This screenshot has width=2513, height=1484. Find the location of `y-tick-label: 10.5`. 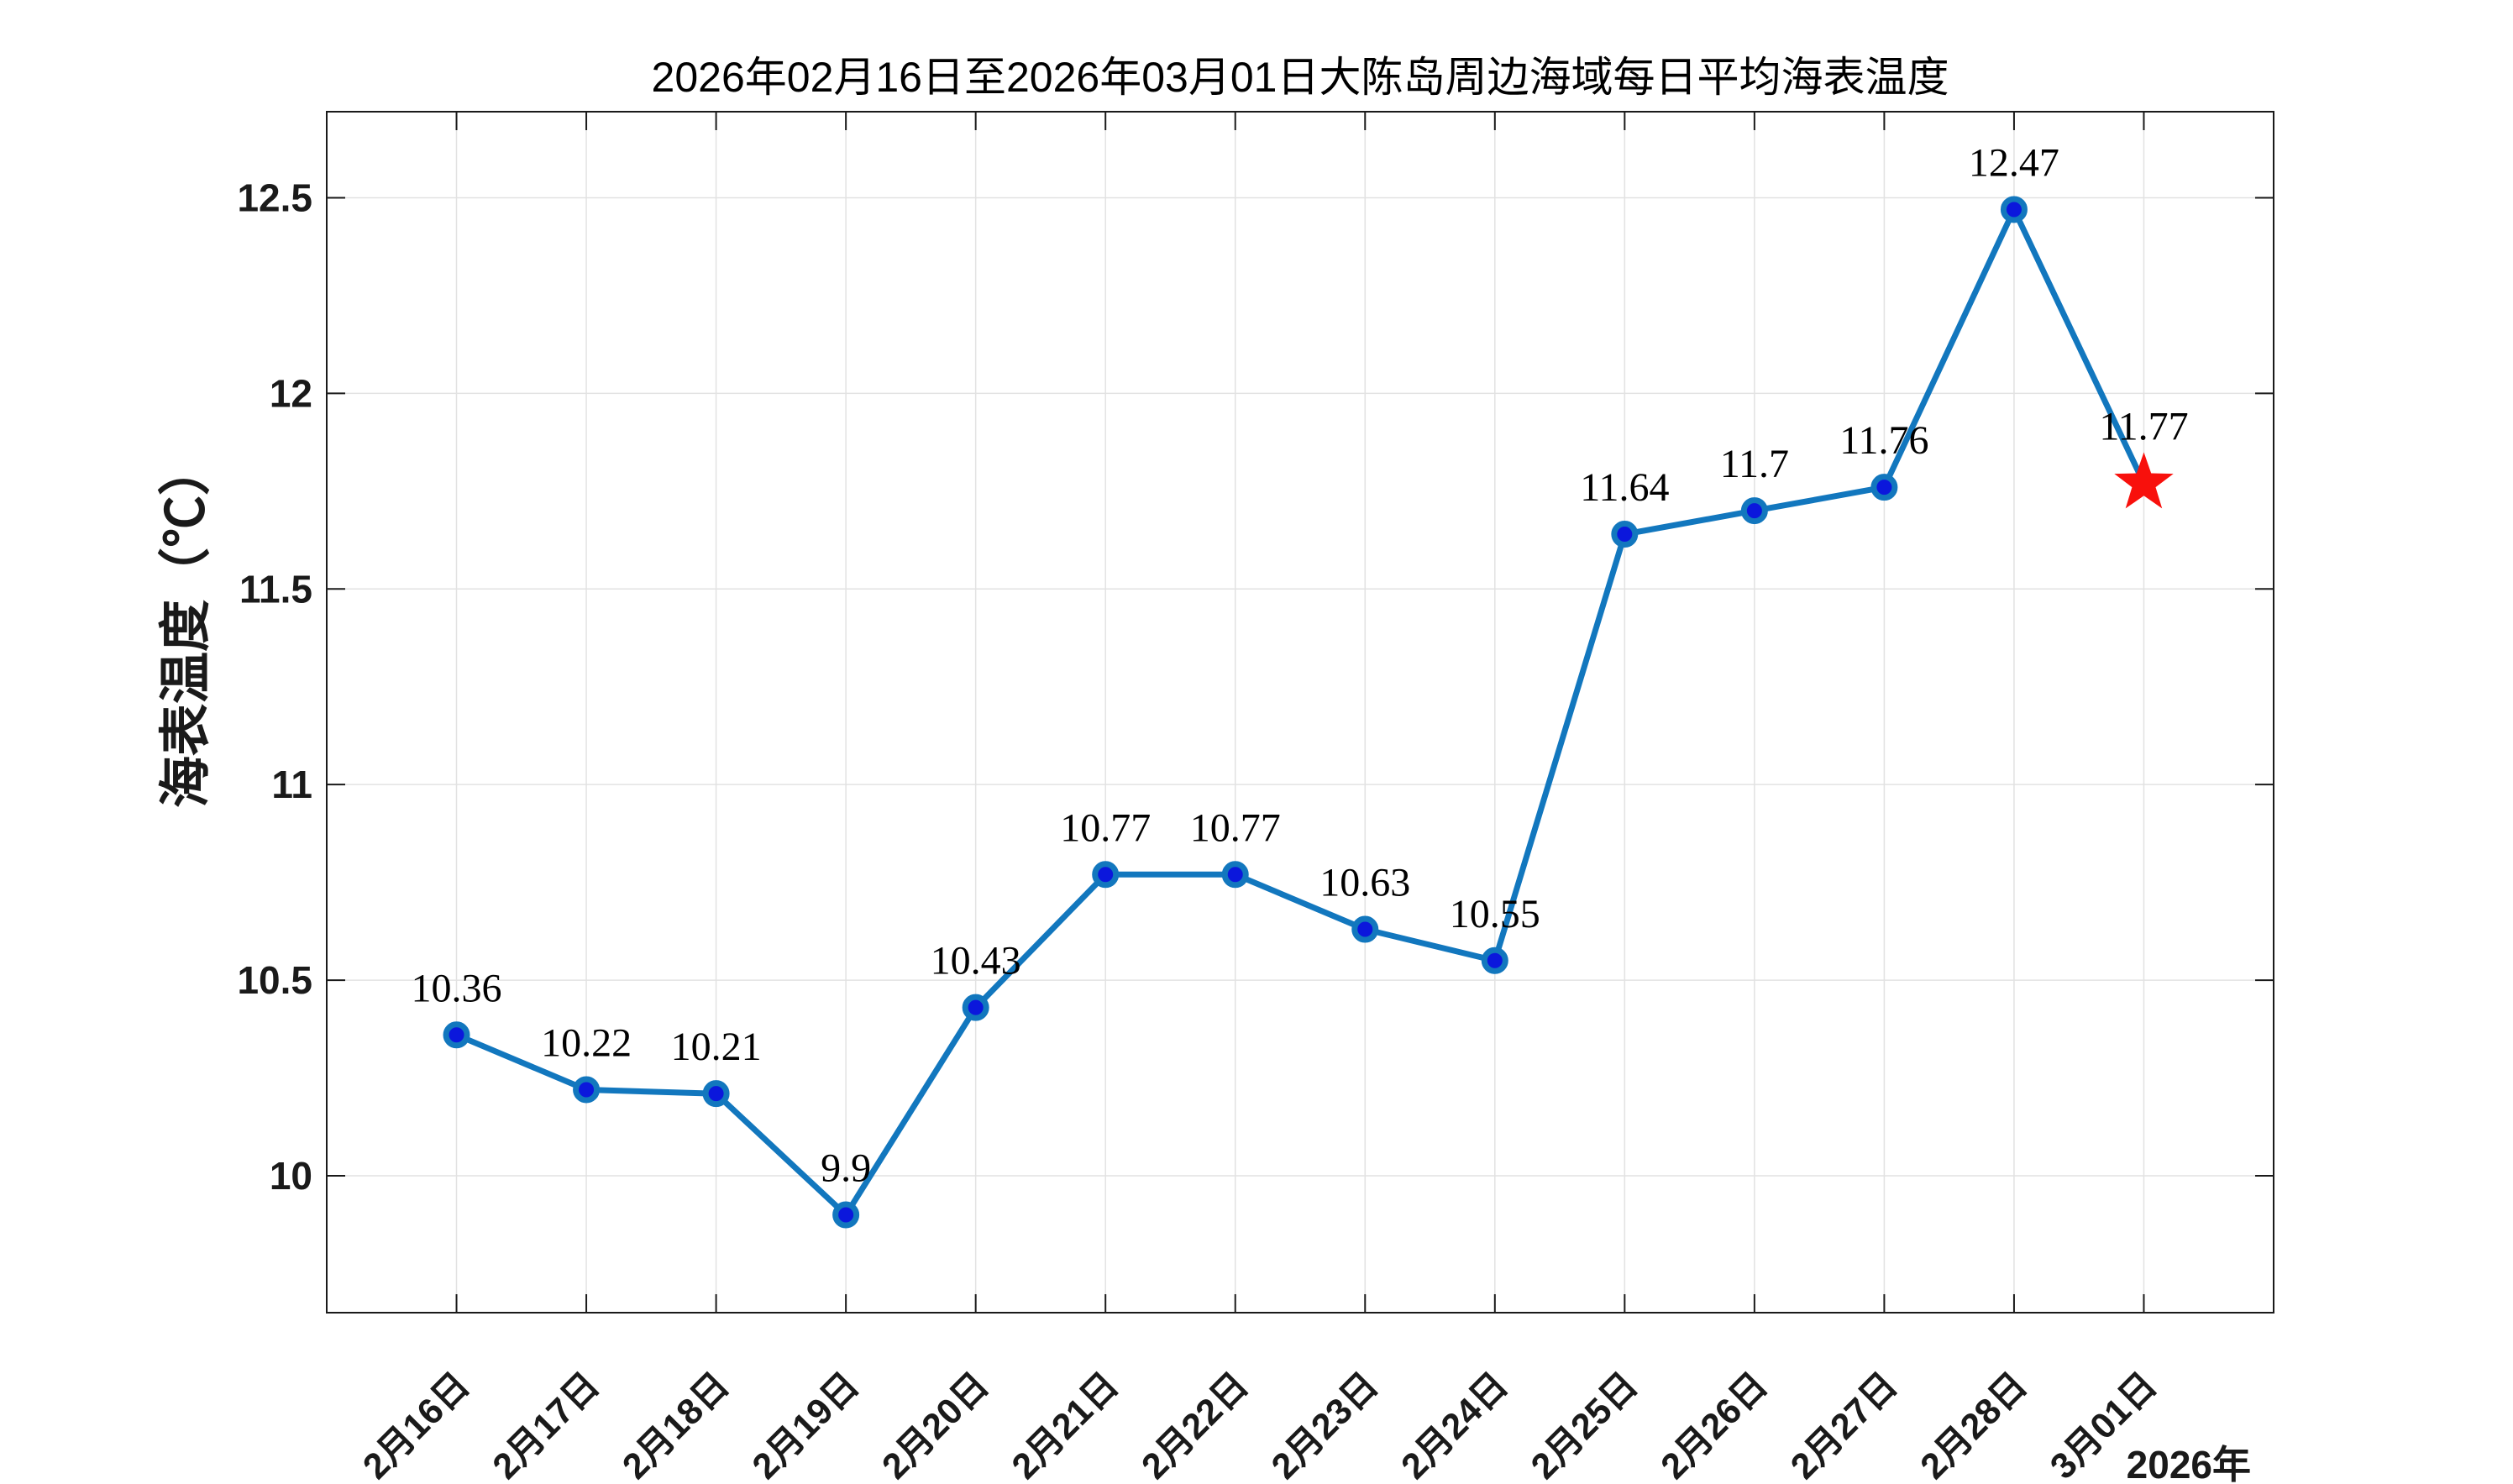

y-tick-label: 10.5 is located at coordinates (275, 980).